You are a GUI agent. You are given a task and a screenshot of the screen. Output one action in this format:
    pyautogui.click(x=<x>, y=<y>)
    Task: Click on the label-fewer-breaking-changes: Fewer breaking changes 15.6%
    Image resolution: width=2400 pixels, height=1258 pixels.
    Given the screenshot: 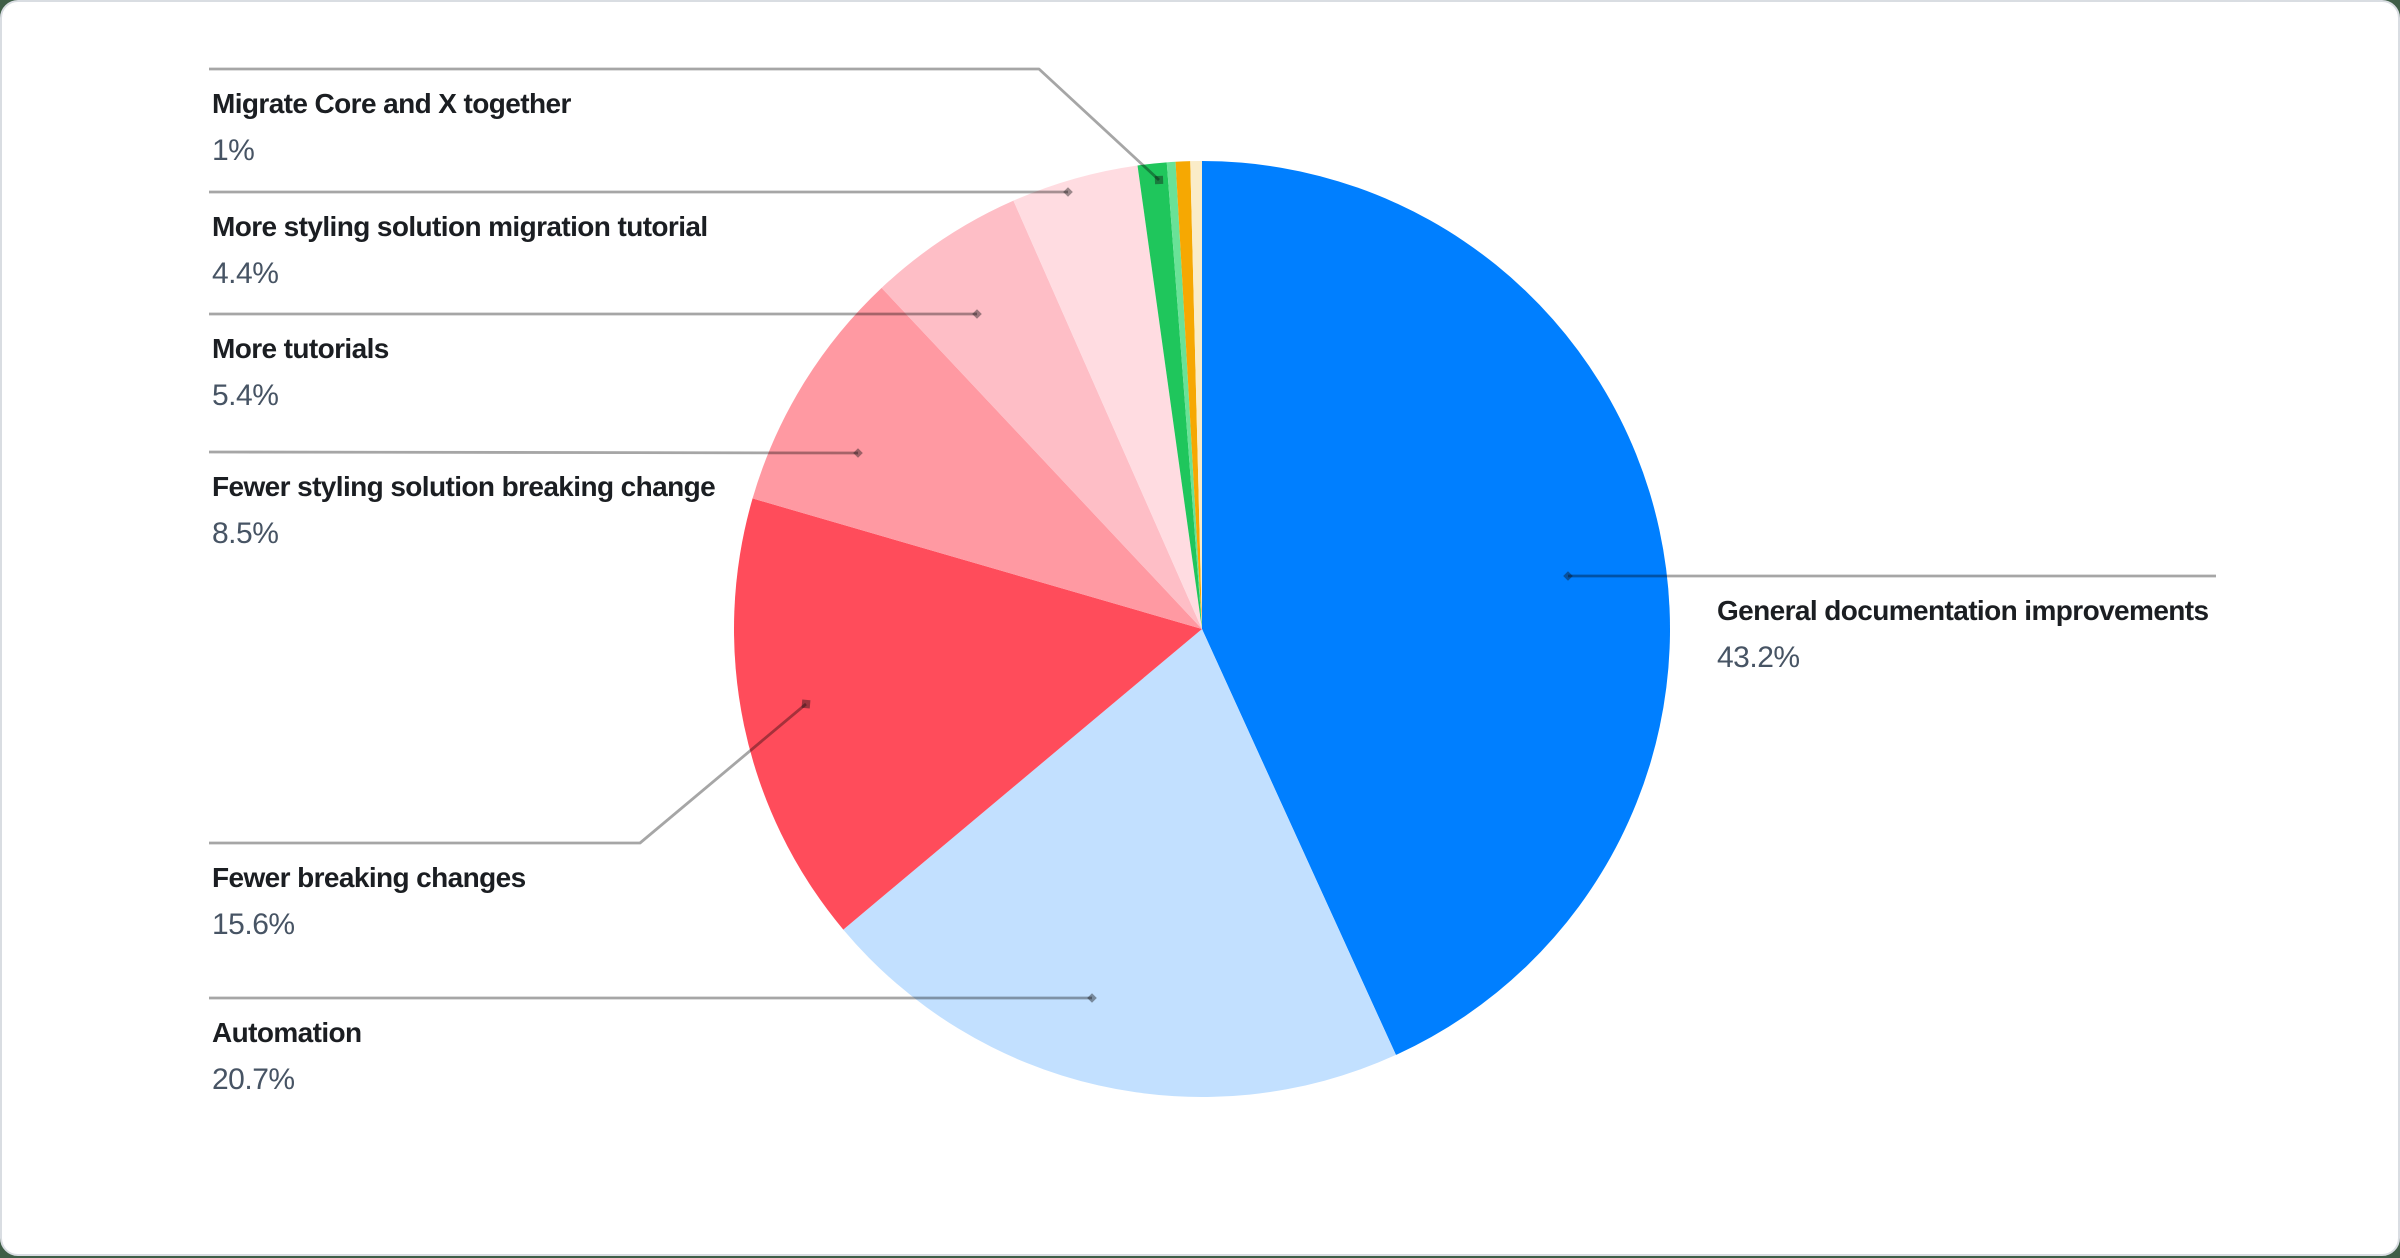 What is the action you would take?
    pyautogui.click(x=369, y=901)
    